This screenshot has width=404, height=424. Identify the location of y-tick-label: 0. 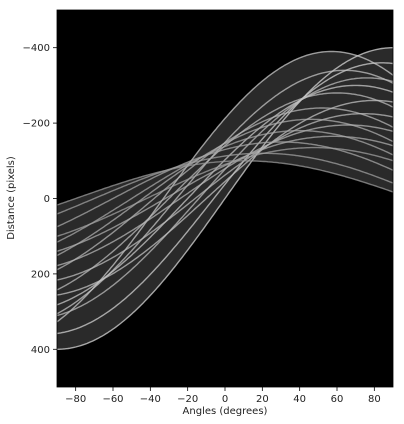
(47, 199).